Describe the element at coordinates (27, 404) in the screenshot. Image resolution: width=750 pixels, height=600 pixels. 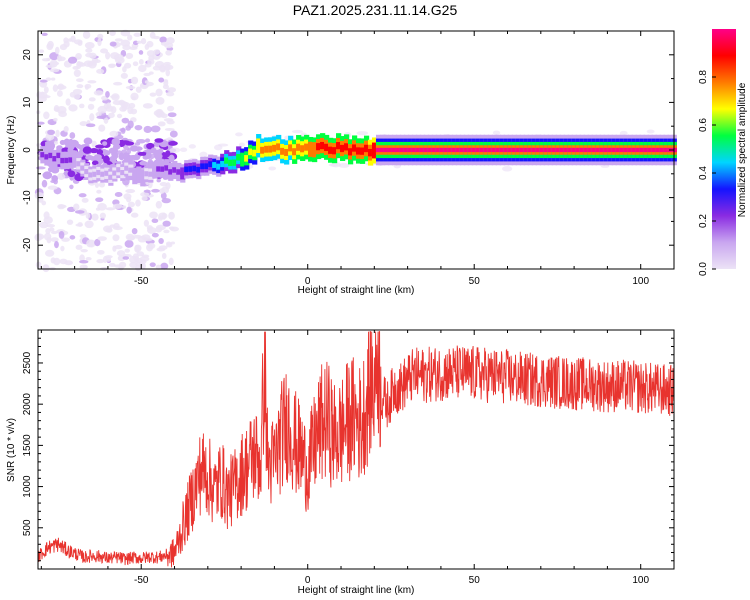
I see `snr-y-tick-label: 2000` at that location.